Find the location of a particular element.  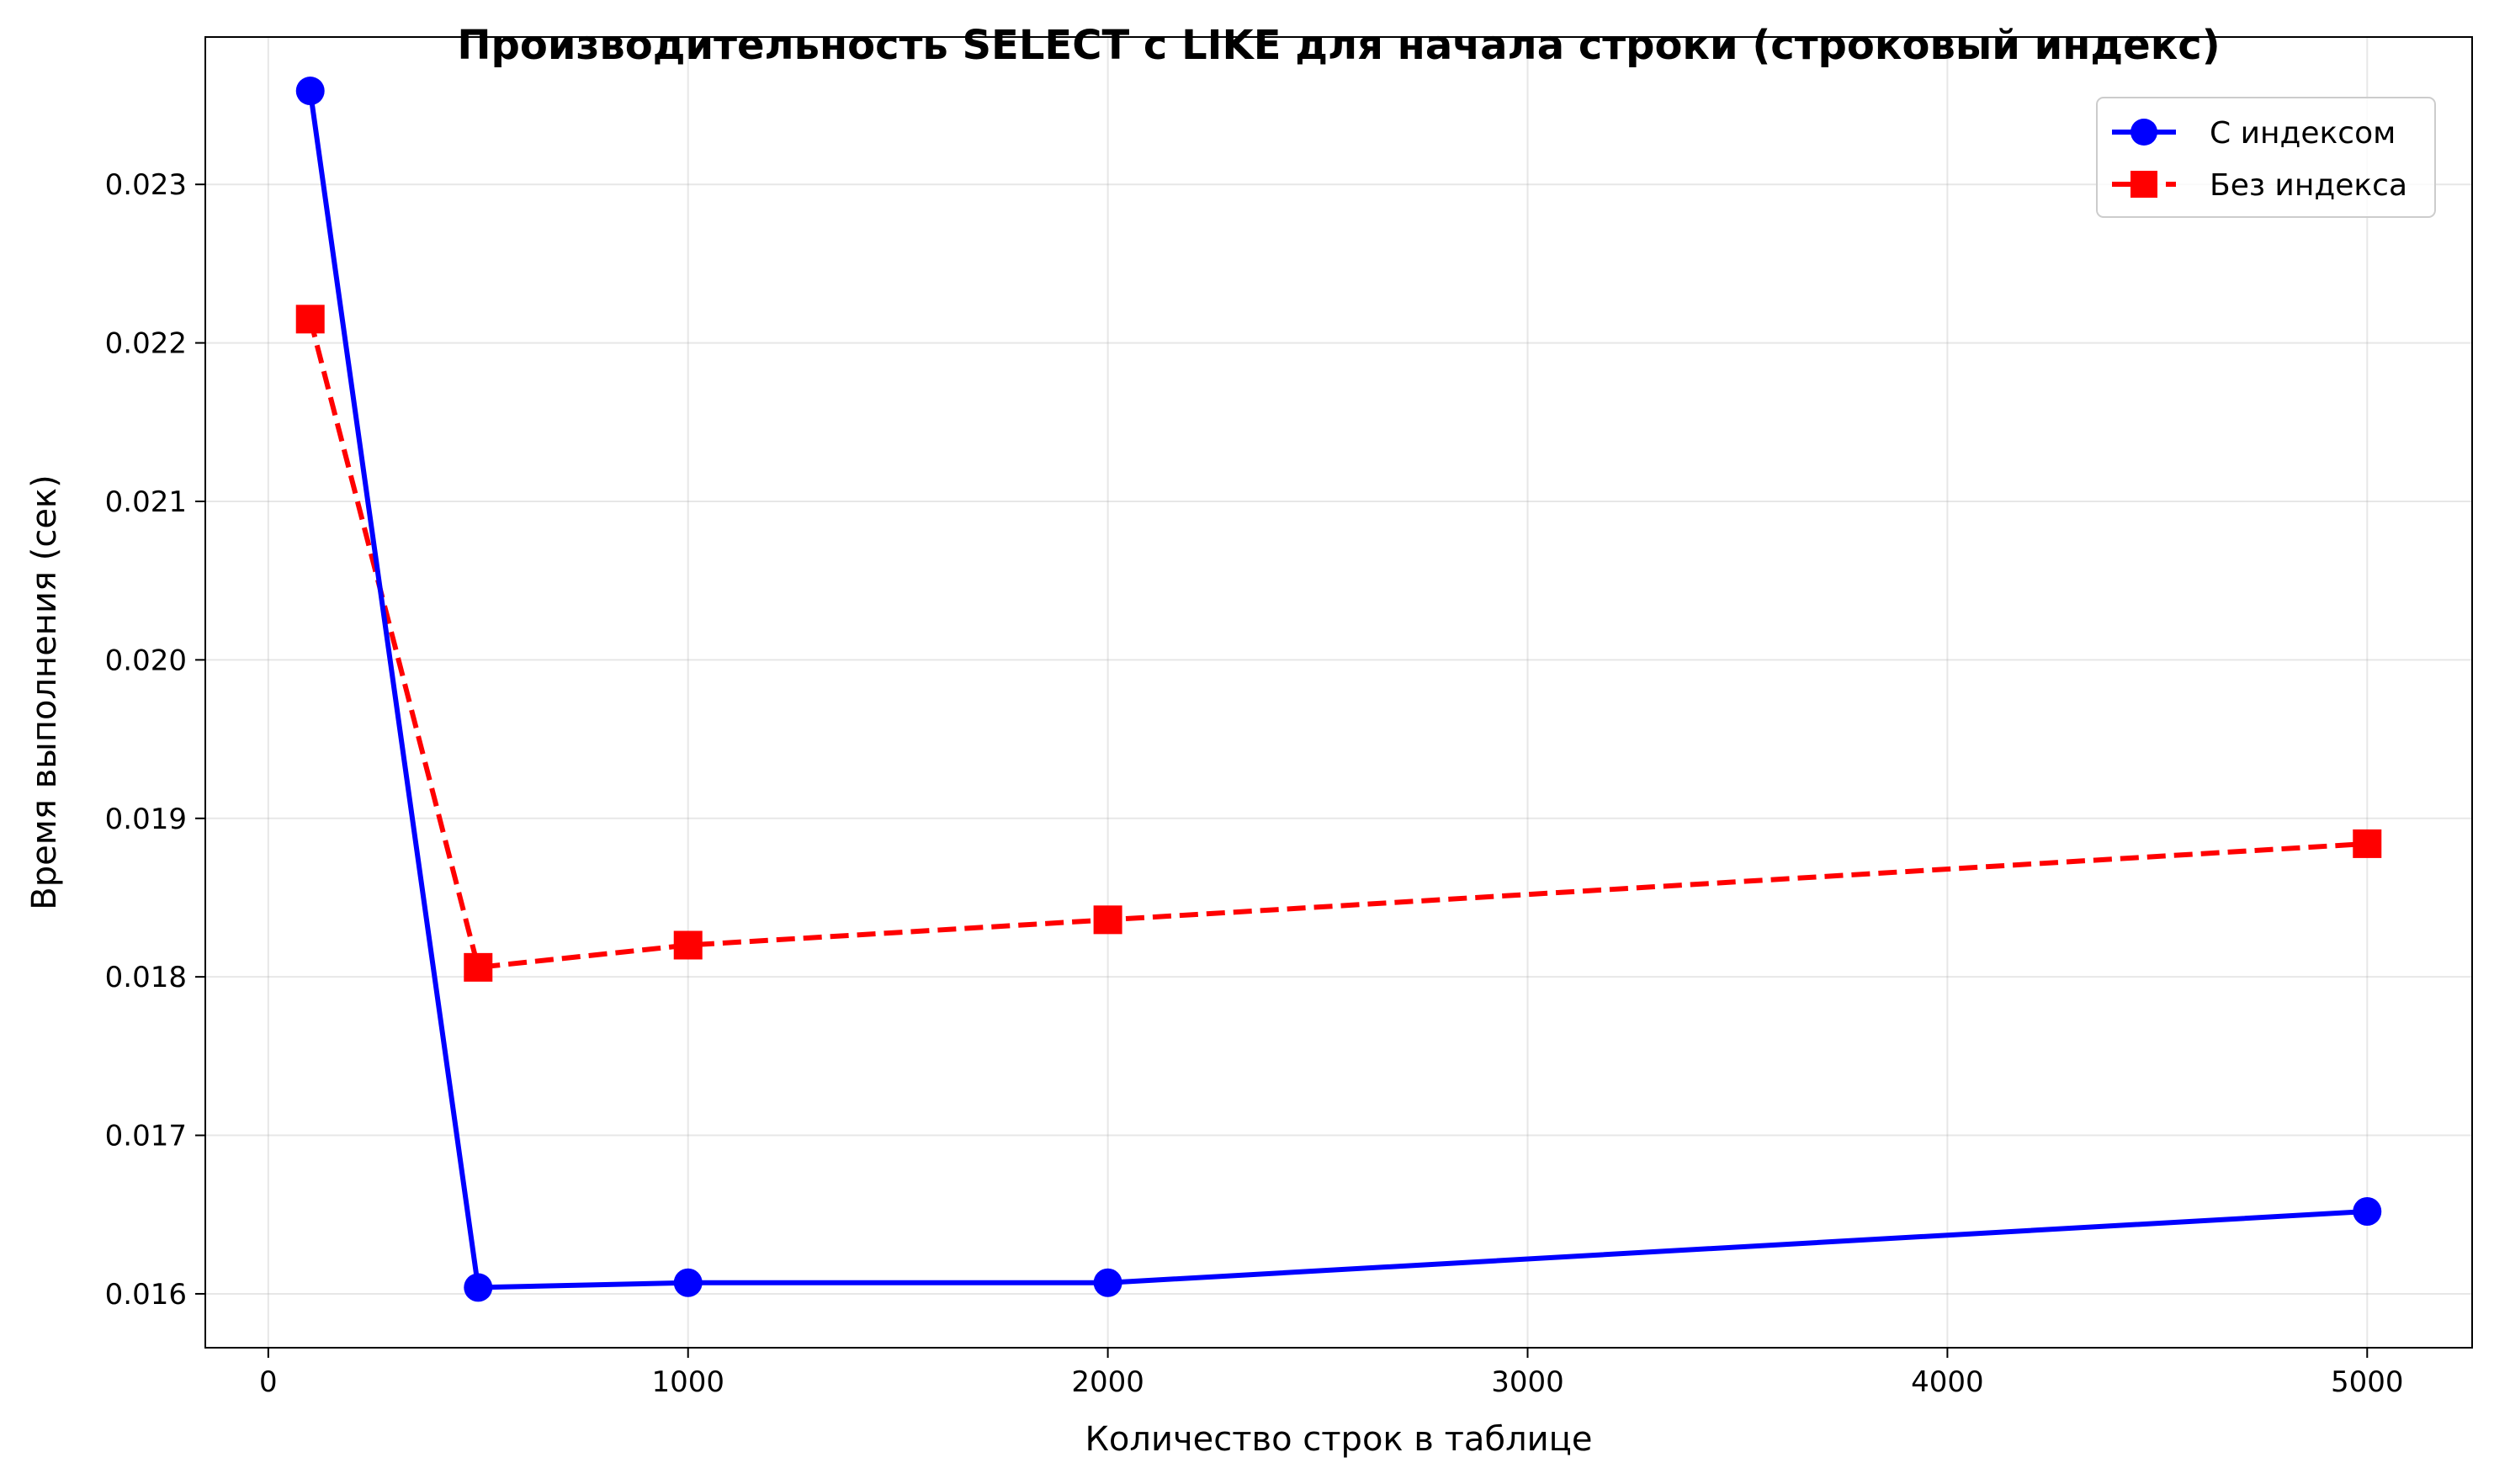

x-tick-label: 2000 is located at coordinates (1107, 1382).